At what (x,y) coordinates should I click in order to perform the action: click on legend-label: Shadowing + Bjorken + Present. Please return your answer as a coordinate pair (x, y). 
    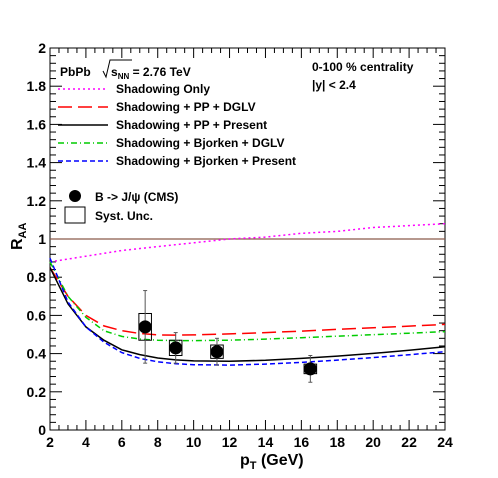
    Looking at the image, I should click on (206, 161).